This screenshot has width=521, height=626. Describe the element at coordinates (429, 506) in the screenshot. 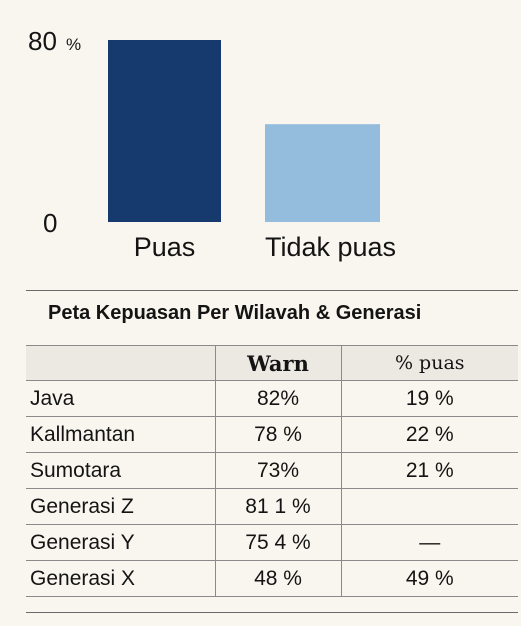

I see `row-puas` at that location.